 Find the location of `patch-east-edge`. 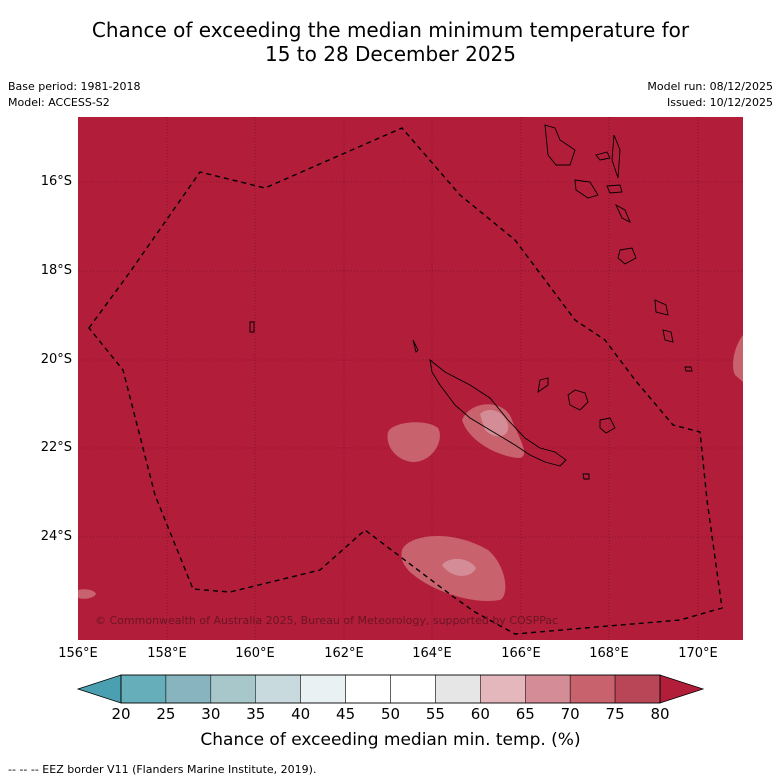

patch-east-edge is located at coordinates (737, 358).